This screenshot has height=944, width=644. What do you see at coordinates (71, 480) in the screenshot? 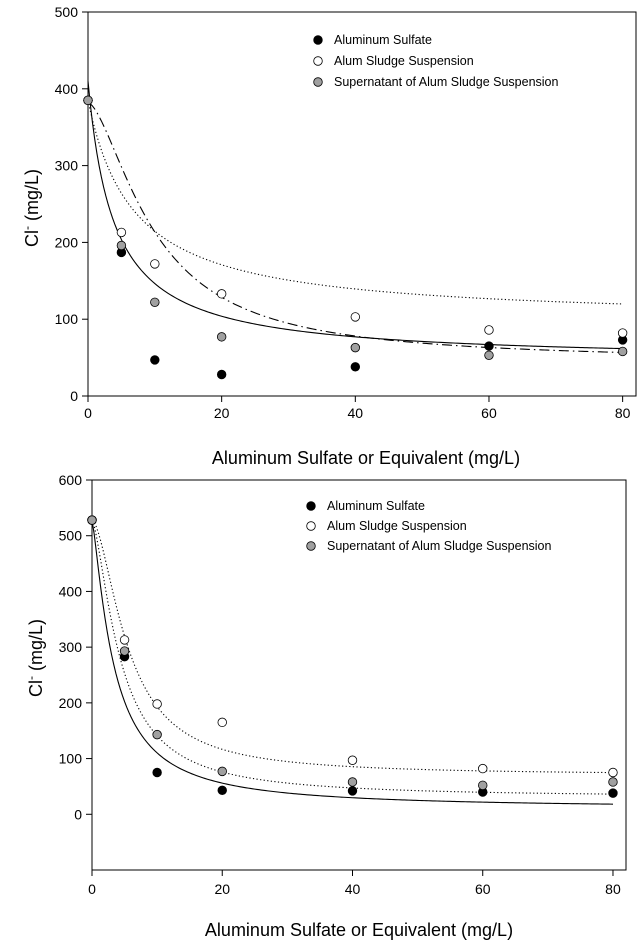
I see `y-tick-label: 600` at bounding box center [71, 480].